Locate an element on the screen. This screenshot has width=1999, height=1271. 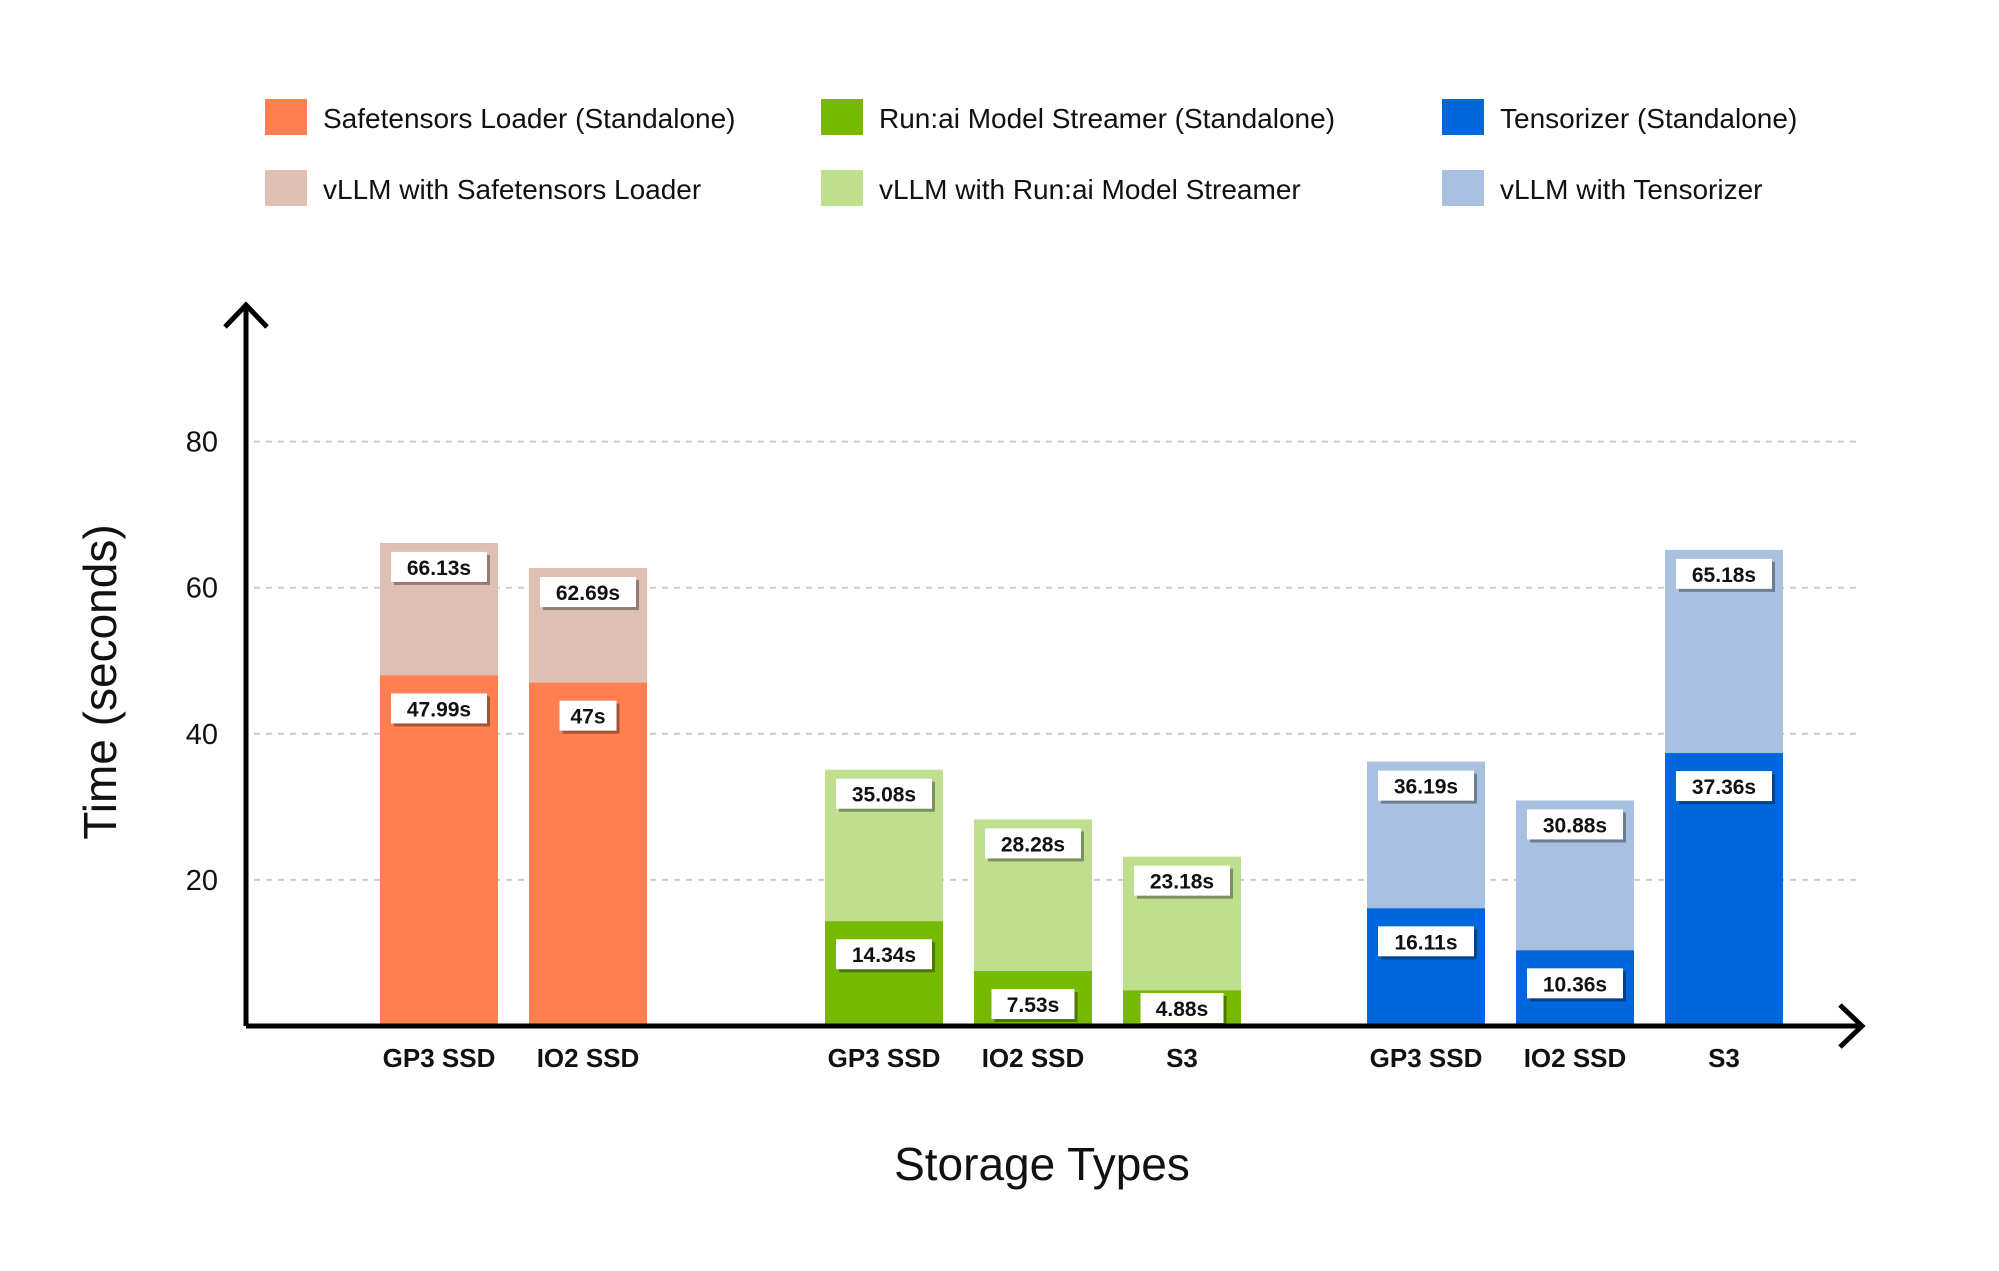
data-label: 14.34s is located at coordinates (885, 956).